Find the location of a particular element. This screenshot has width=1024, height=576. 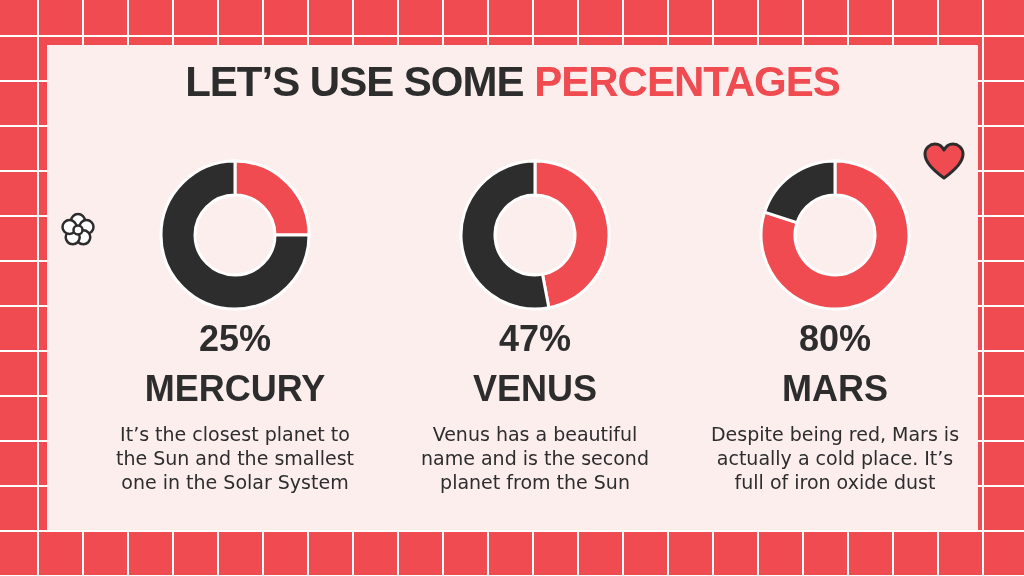

text: LET’S USE SOME PERCENTAGES is located at coordinates (512, 81).